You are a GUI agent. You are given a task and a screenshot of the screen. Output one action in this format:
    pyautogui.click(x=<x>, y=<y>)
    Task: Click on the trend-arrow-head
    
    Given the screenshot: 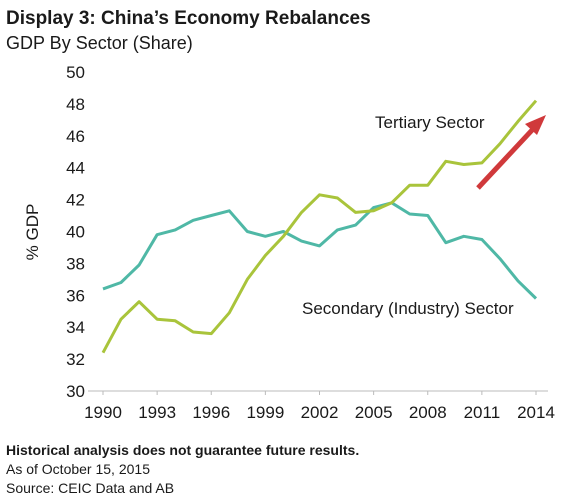 What is the action you would take?
    pyautogui.click(x=535, y=125)
    